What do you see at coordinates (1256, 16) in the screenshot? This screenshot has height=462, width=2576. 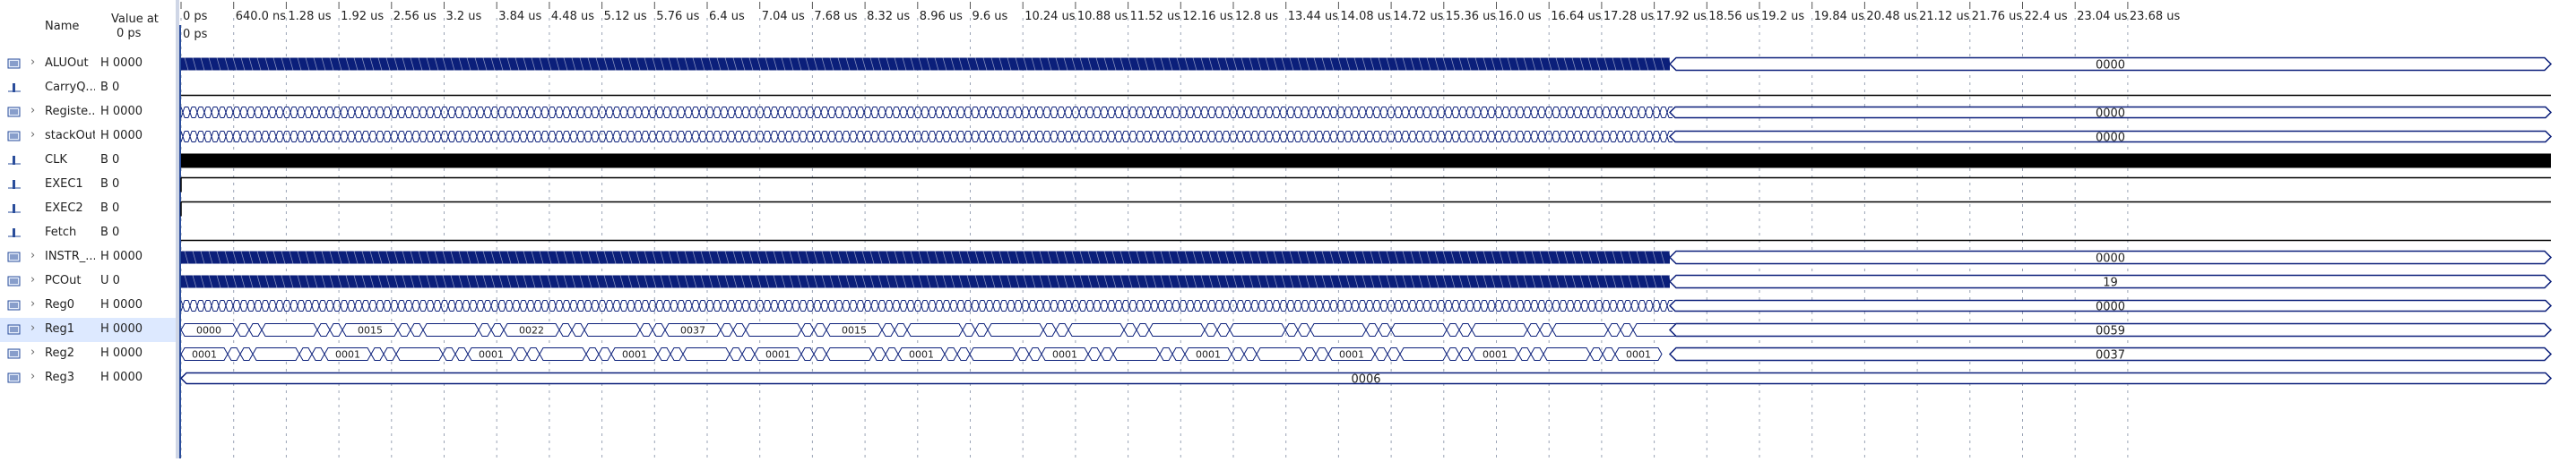 I see `time-tick-label: 12.8 us` at bounding box center [1256, 16].